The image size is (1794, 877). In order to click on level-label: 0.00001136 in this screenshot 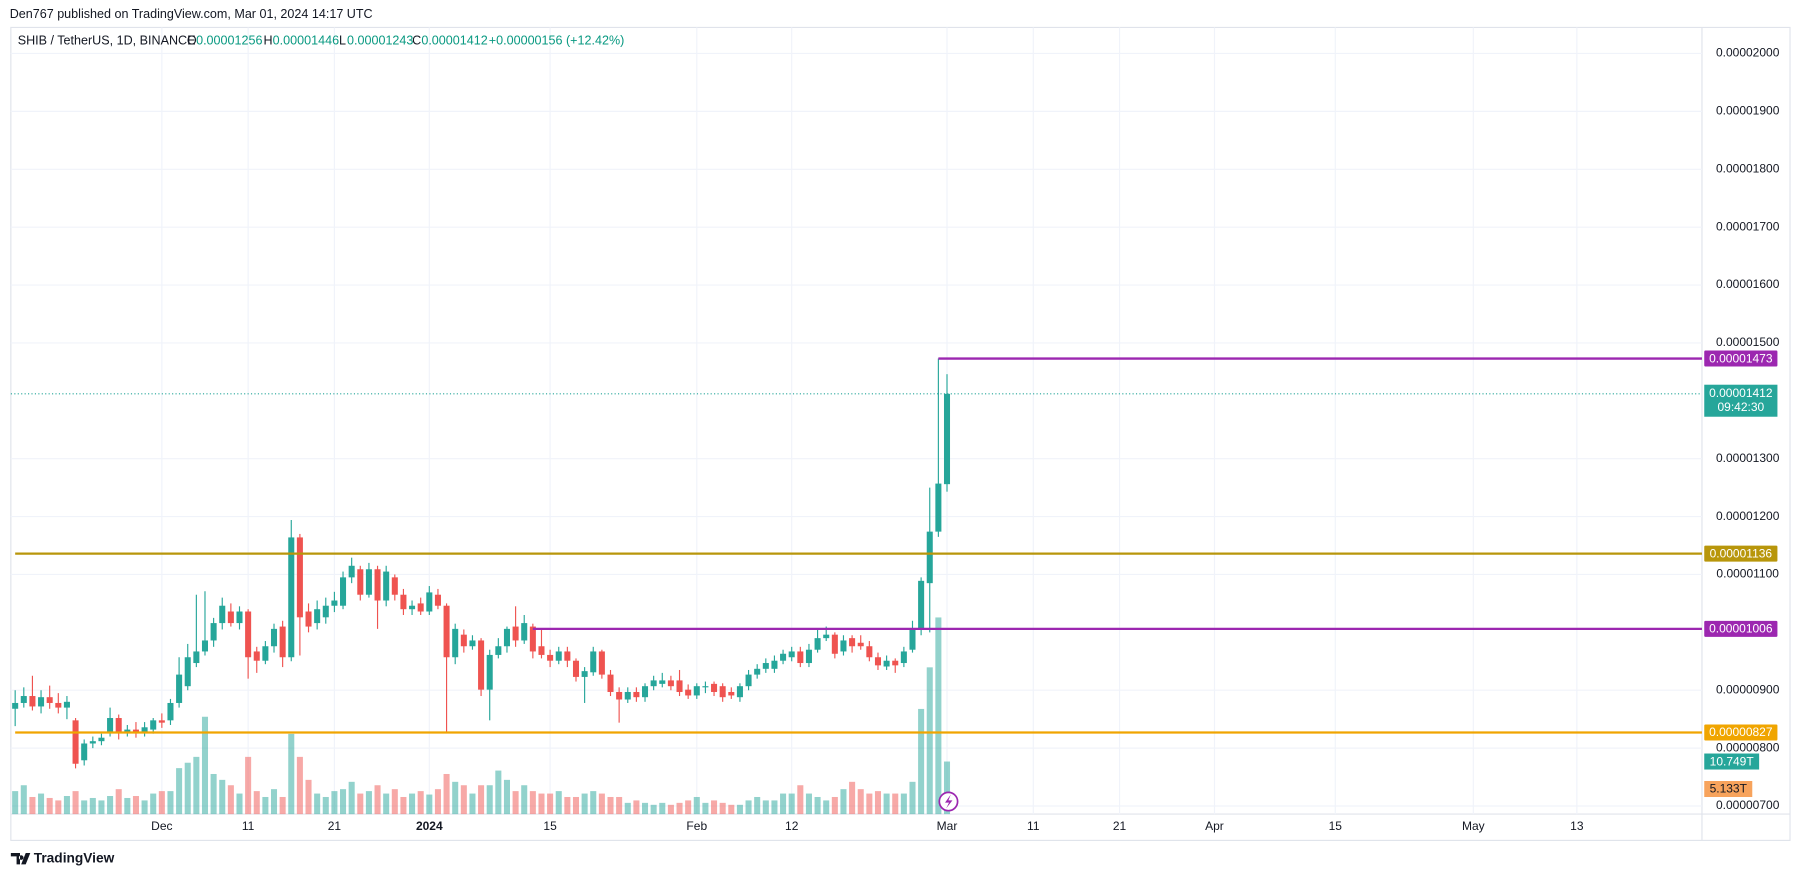, I will do `click(1741, 553)`.